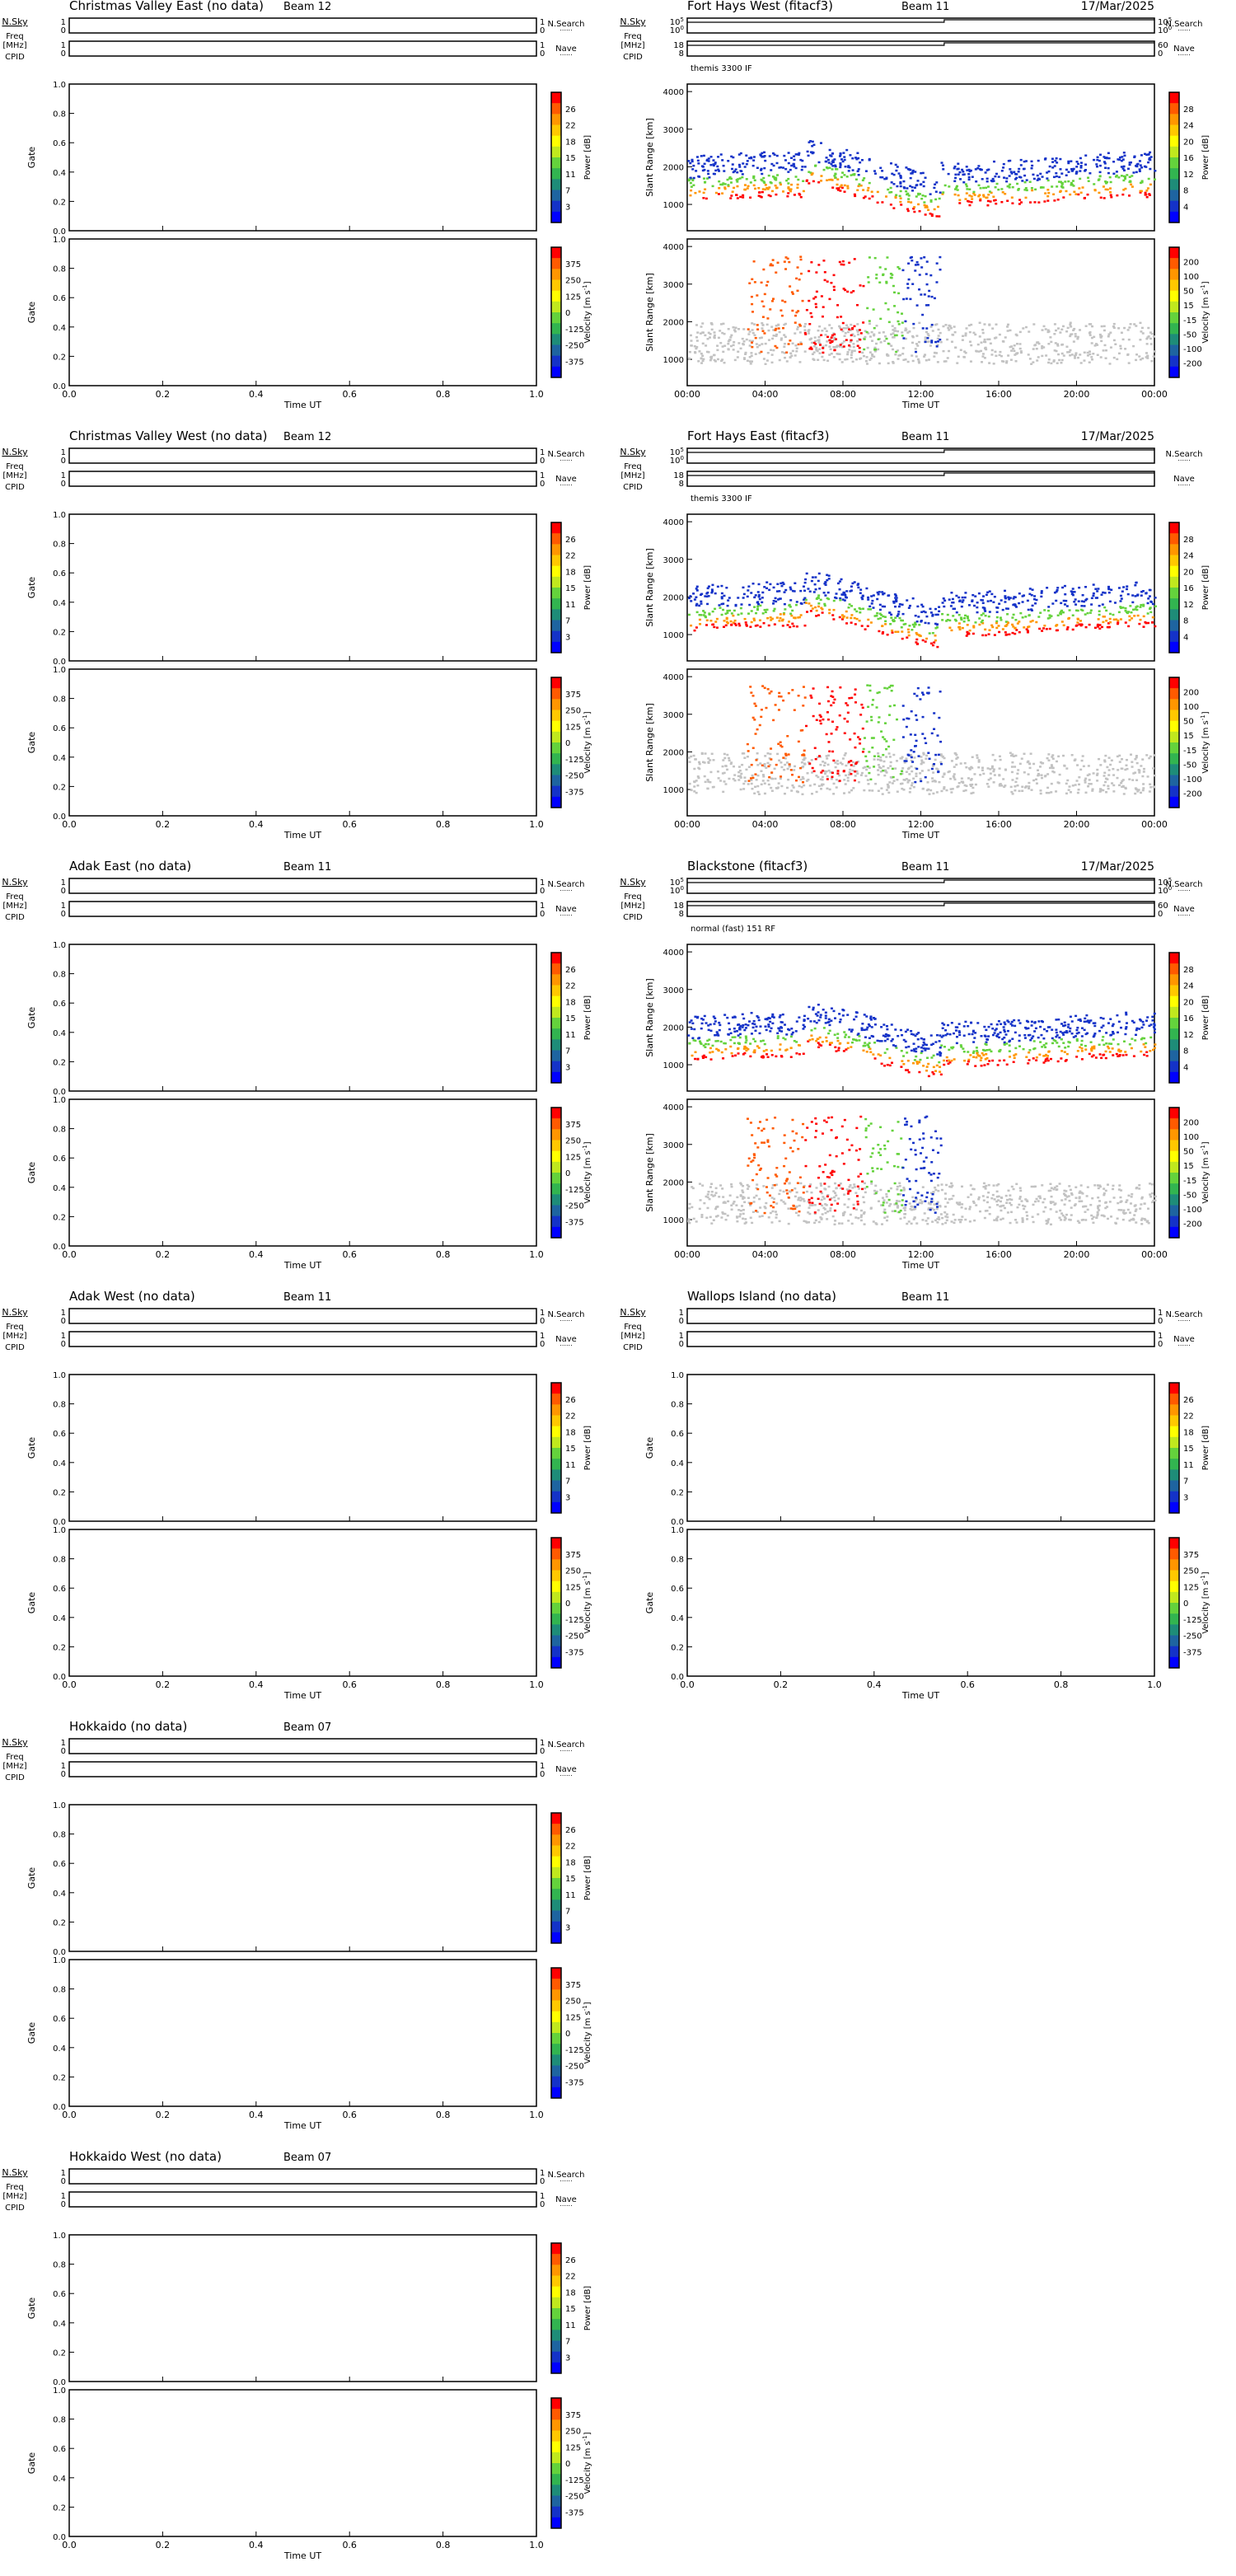 The width and height of the screenshot is (1236, 2576). What do you see at coordinates (302, 455) in the screenshot?
I see `nsky-strip` at bounding box center [302, 455].